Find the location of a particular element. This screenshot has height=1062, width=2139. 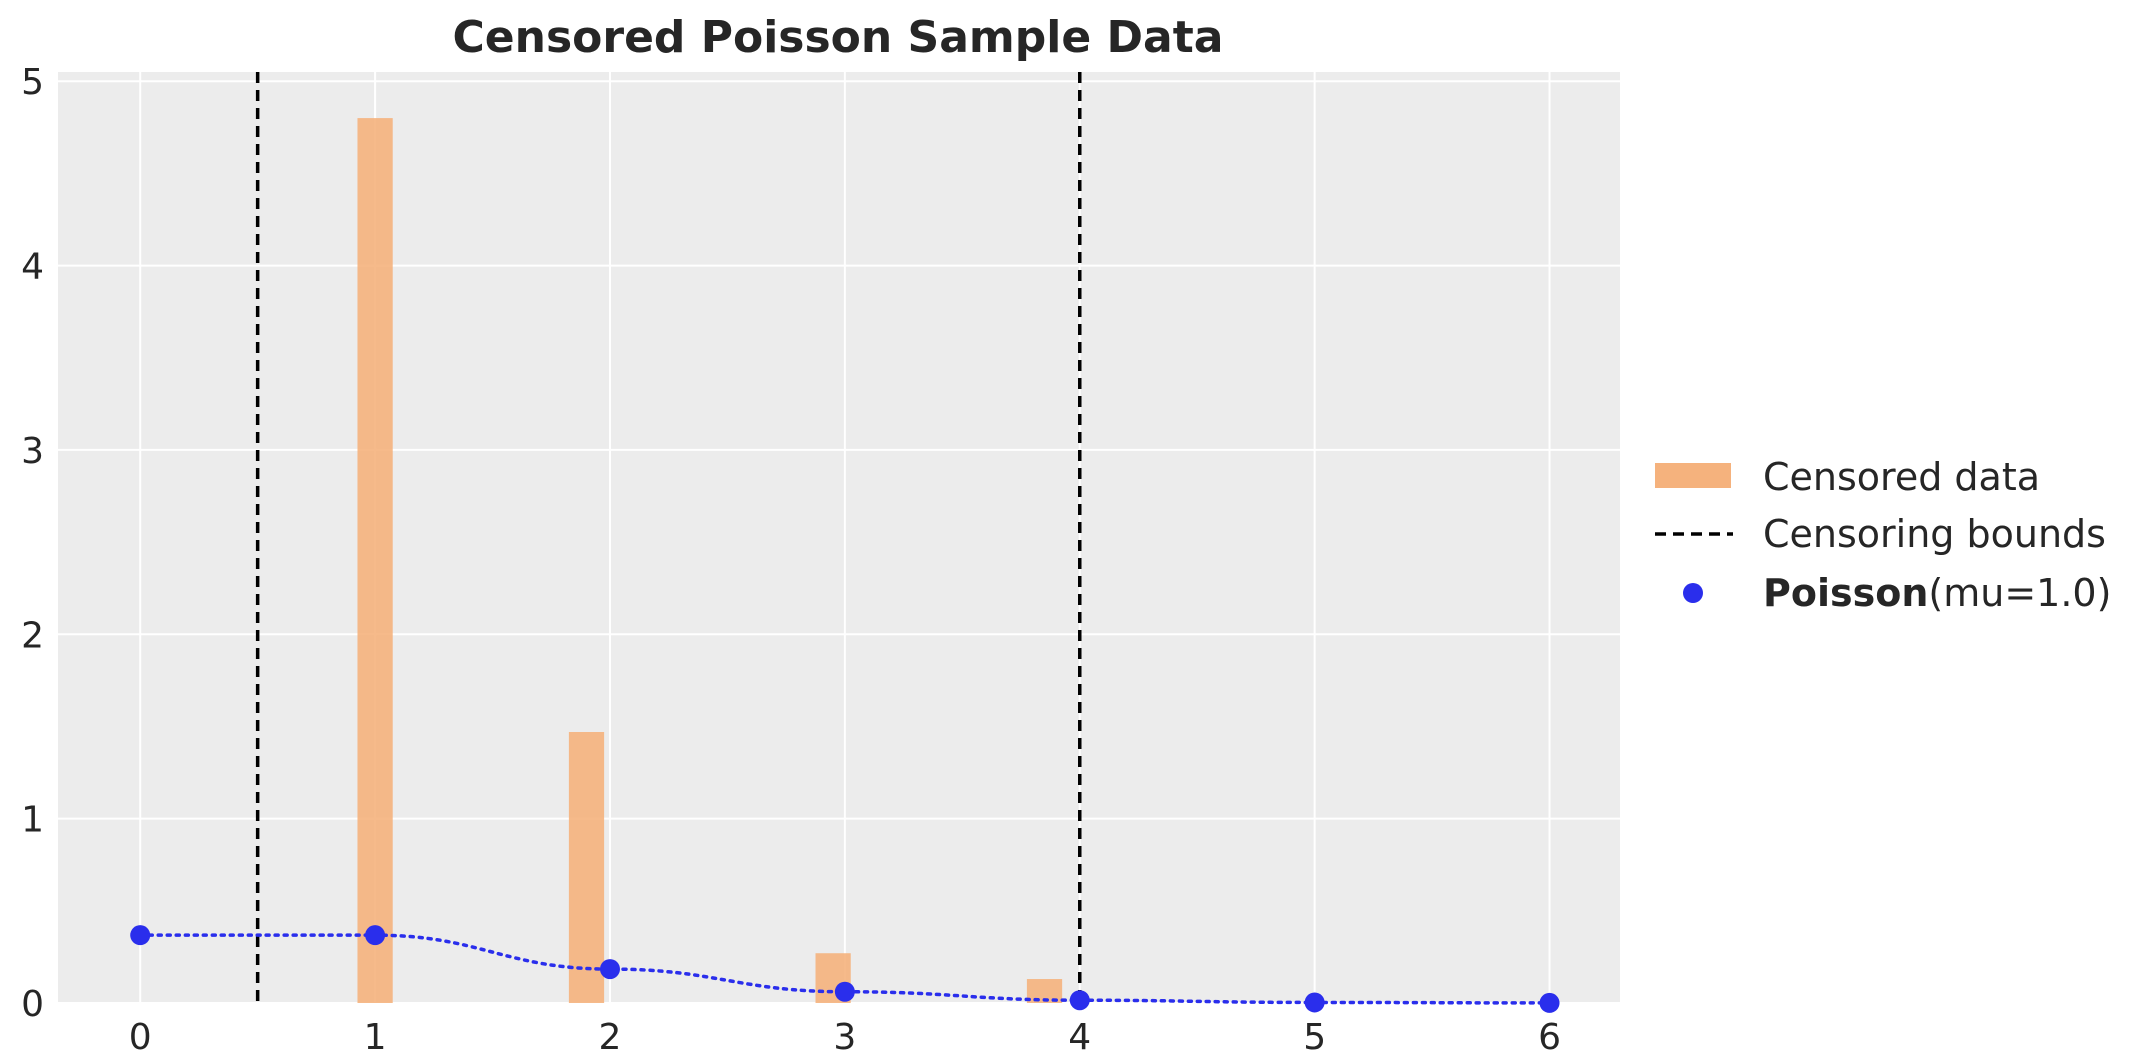

y-tick-label: 1 is located at coordinates (32, 820).